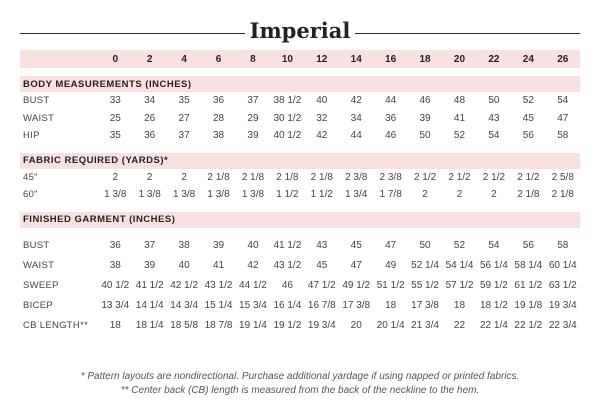 The width and height of the screenshot is (600, 420). Describe the element at coordinates (184, 101) in the screenshot. I see `value-cell: 35` at that location.